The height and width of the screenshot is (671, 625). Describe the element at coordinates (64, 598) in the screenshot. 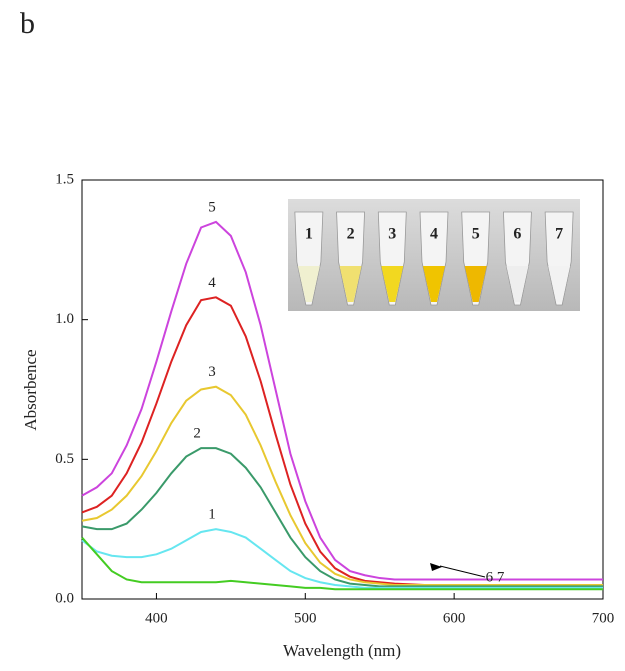

I see `y-tick-label: 0.0` at that location.